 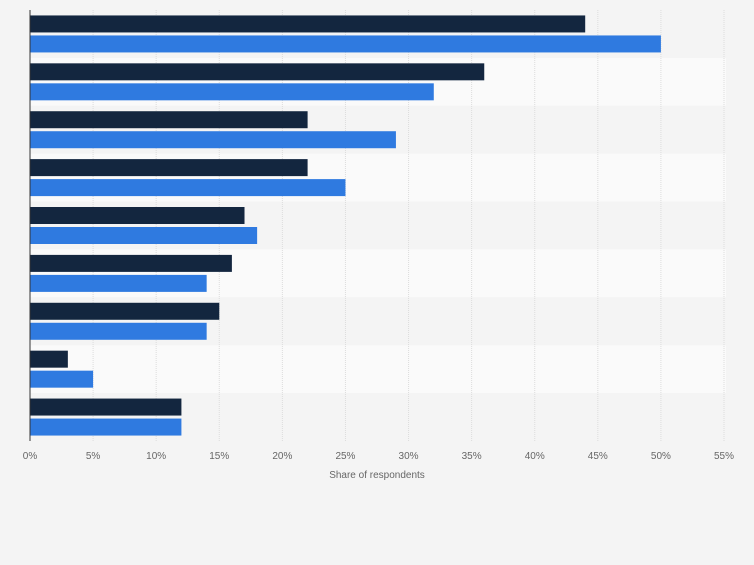 What do you see at coordinates (378, 456) in the screenshot?
I see `x-tick-labels: 0% 5% 10% 15% 20% 25% 30% 35% 40% 45% 50% 55%` at bounding box center [378, 456].